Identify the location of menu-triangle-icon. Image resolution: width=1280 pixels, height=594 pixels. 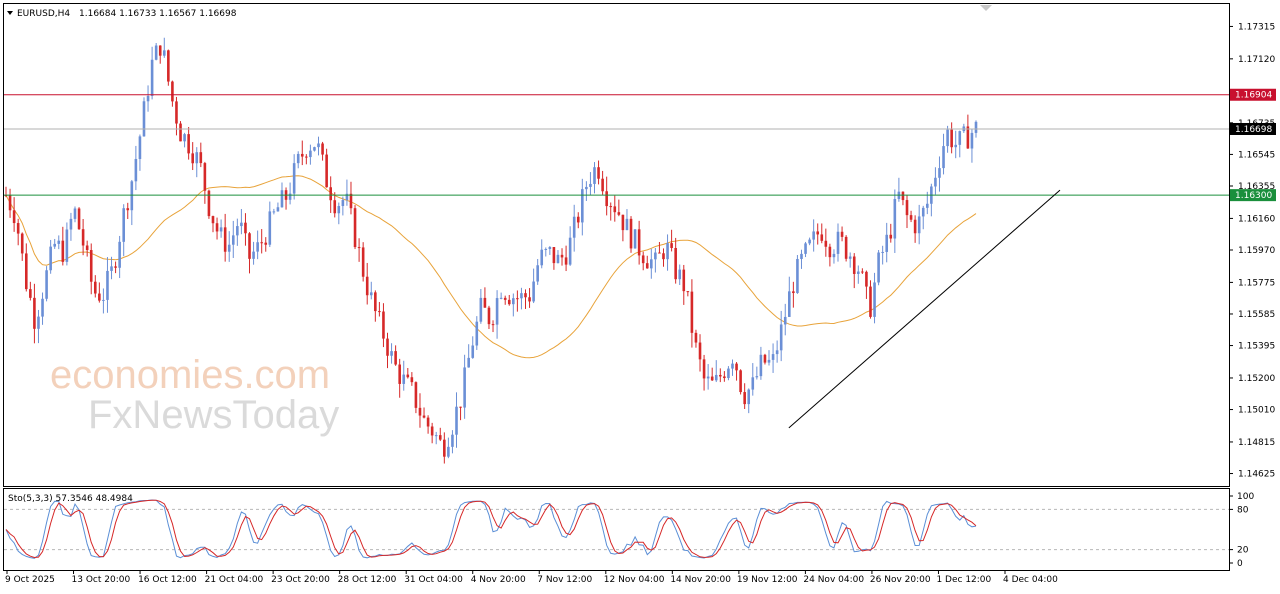
(10, 13).